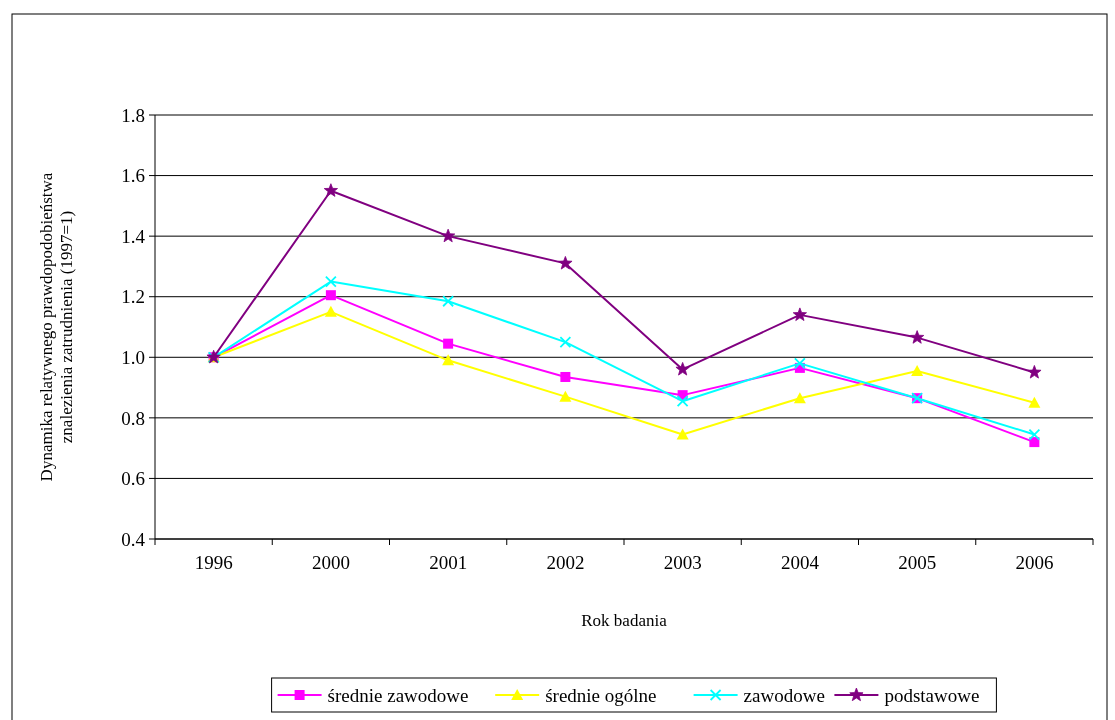  Describe the element at coordinates (133, 418) in the screenshot. I see `y-tick-label: 0.8` at that location.